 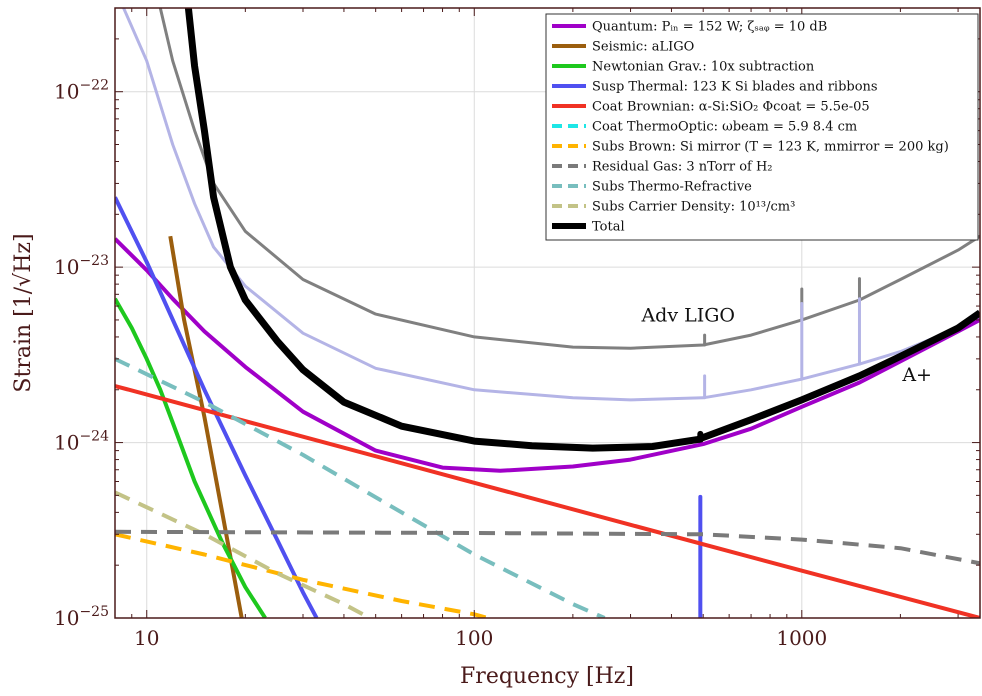 I want to click on legend-label: Coat ThermoOptic: ωbeam = 5.9 8.4 cm, so click(x=724, y=127).